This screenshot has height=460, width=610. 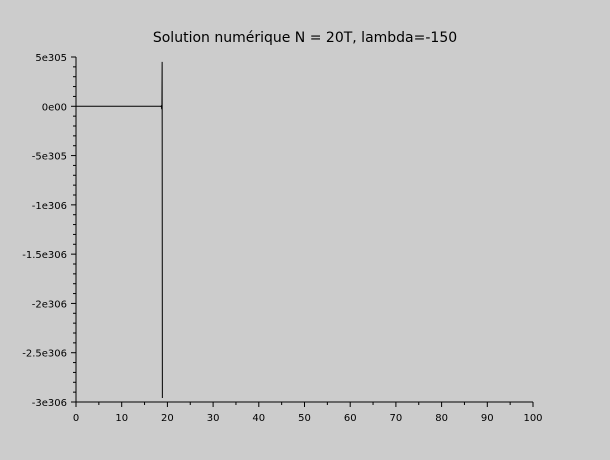 I want to click on x-tick-label: 90, so click(x=487, y=418).